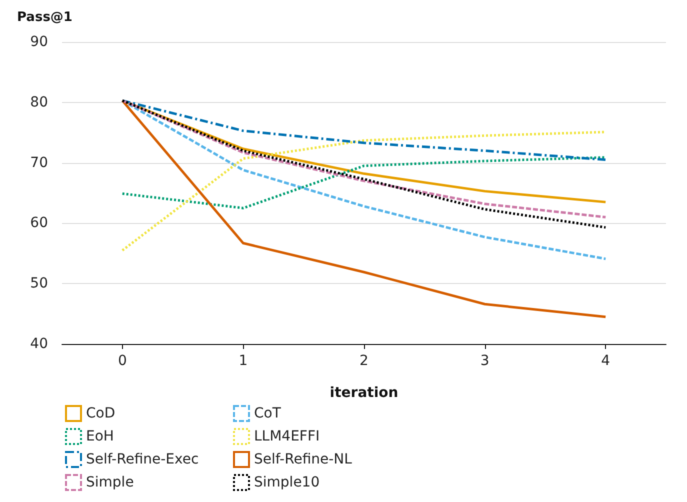 The image size is (687, 502). Describe the element at coordinates (142, 460) in the screenshot. I see `legend-label: Self-Refine-Exec` at that location.